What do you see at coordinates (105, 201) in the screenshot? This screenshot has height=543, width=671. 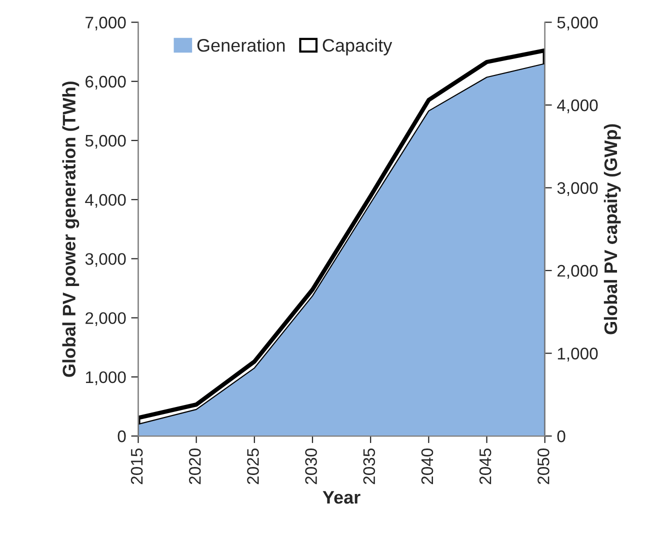 I see `y-tick-label: 4,000` at bounding box center [105, 201].